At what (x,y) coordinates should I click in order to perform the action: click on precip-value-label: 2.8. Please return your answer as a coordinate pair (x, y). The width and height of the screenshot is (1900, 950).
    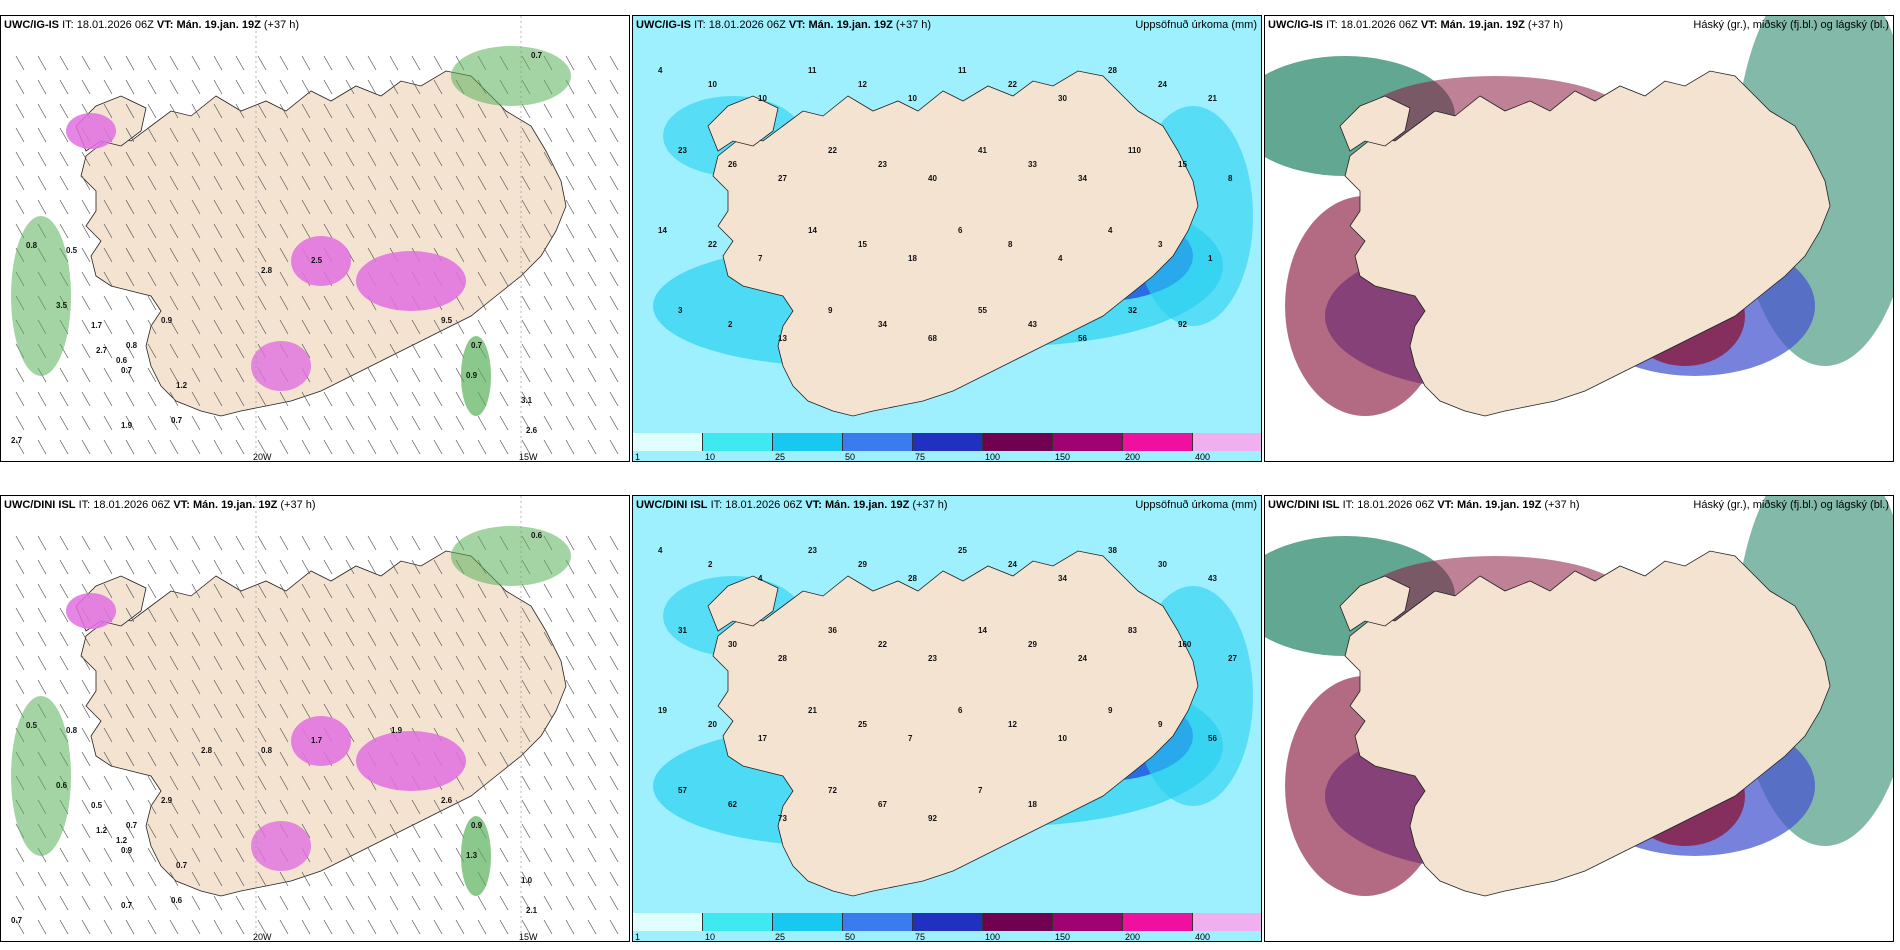
    Looking at the image, I should click on (267, 270).